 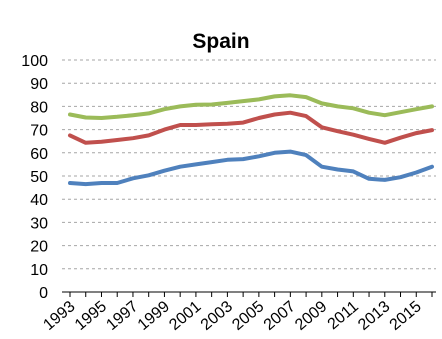 I want to click on x-tick-label: 1993, so click(x=59, y=316).